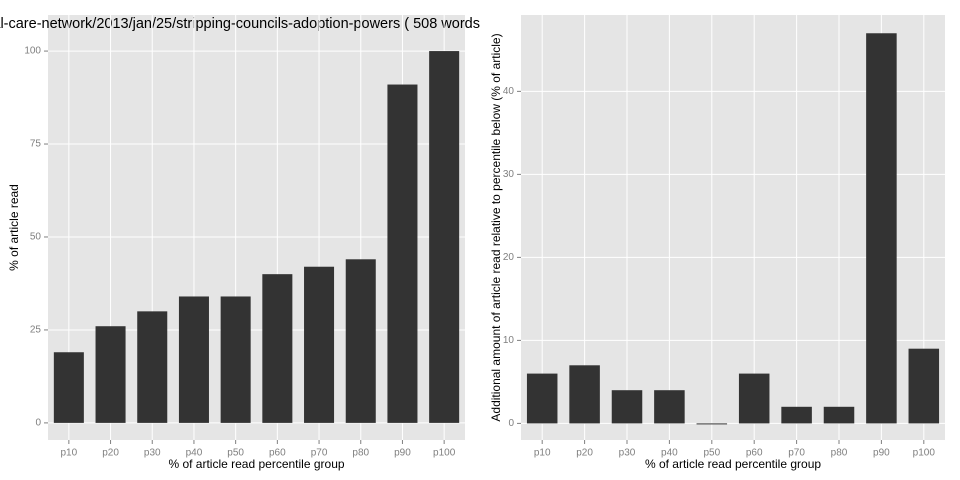  What do you see at coordinates (509, 174) in the screenshot?
I see `y-tick-label: 30` at bounding box center [509, 174].